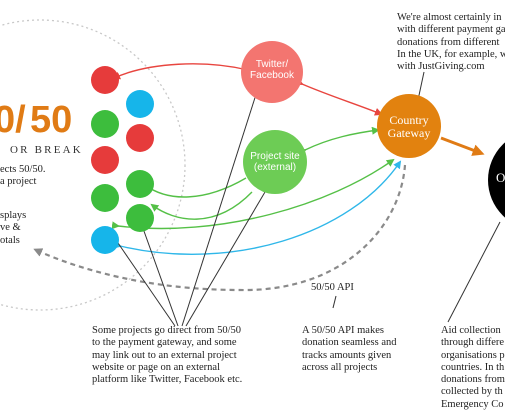 This screenshot has width=505, height=416. What do you see at coordinates (338, 96) in the screenshot?
I see `arrow-twitter-to-gateway` at bounding box center [338, 96].